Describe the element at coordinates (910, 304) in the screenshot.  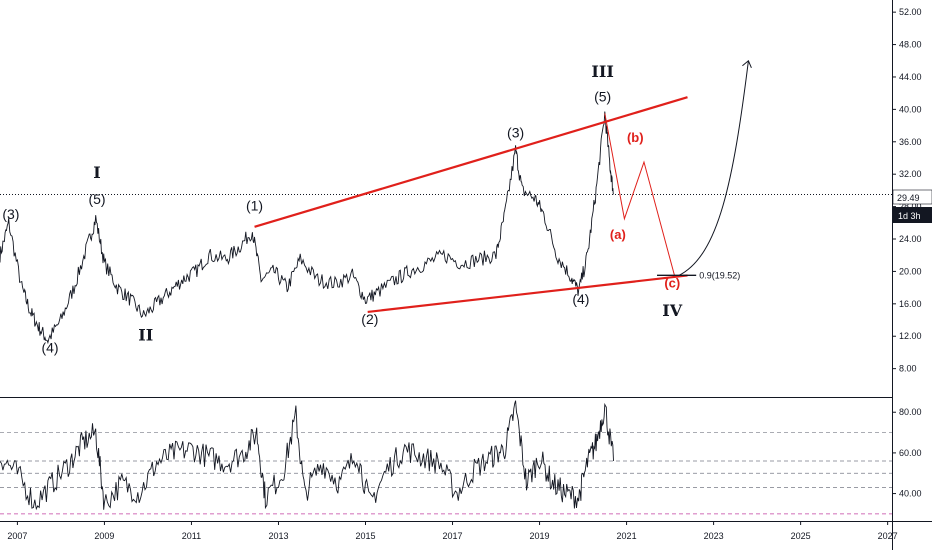
I see `y-tick-label-2: 16.00` at that location.